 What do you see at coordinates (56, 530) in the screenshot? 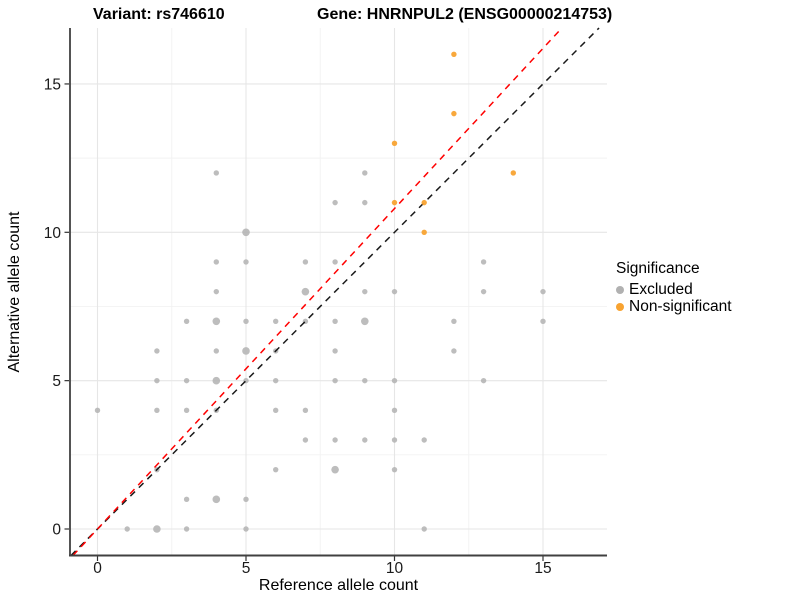
I see `y-tick-label: 0` at bounding box center [56, 530].